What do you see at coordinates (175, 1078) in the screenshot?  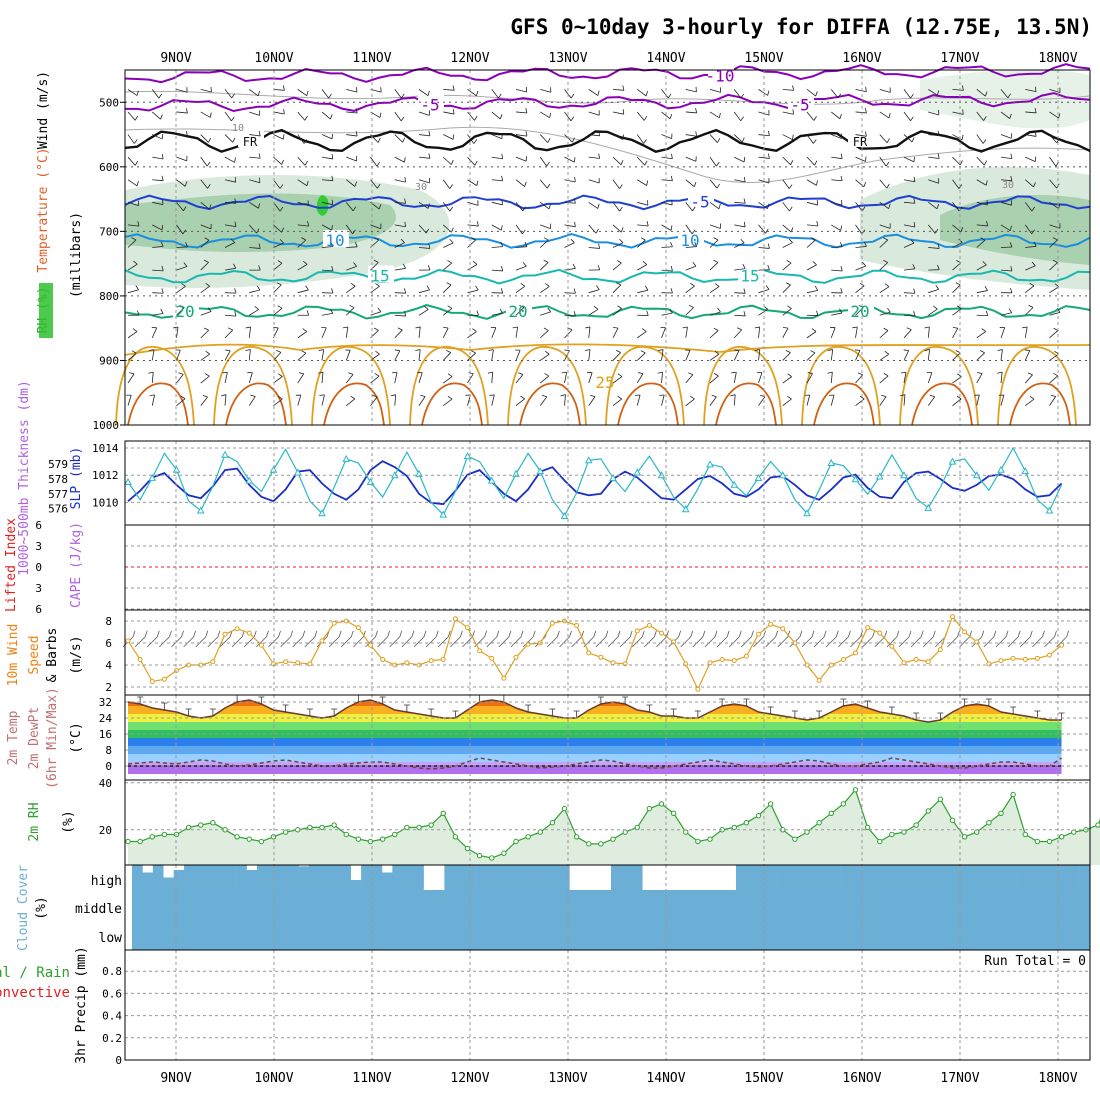 I see `date-label-bottom: 9NOV` at bounding box center [175, 1078].